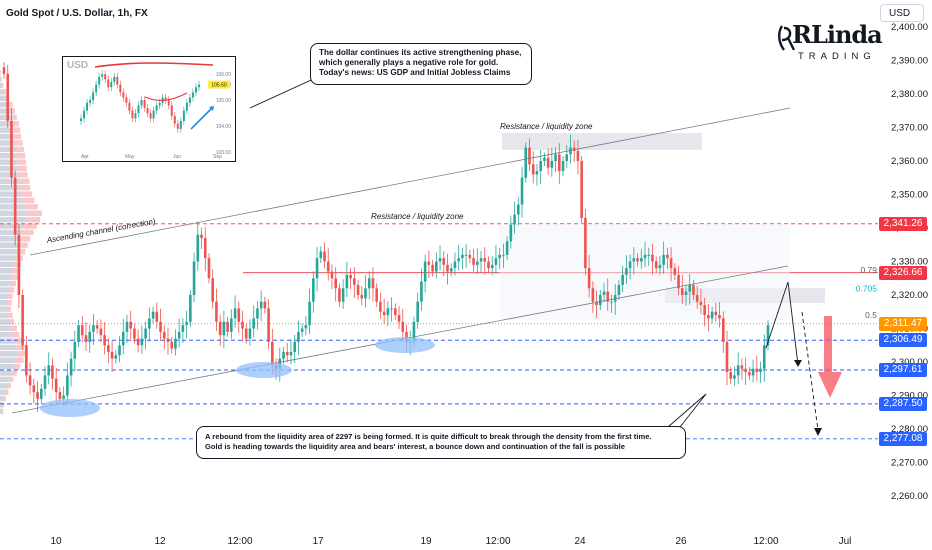 This screenshot has height=550, width=932. I want to click on y-tick-label: 2,320.00, so click(909, 295).